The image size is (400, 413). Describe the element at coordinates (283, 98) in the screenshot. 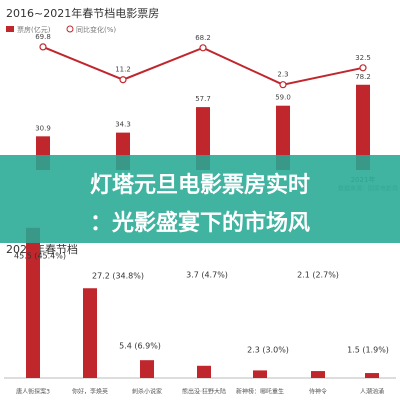

I see `data-label: 59.0` at that location.